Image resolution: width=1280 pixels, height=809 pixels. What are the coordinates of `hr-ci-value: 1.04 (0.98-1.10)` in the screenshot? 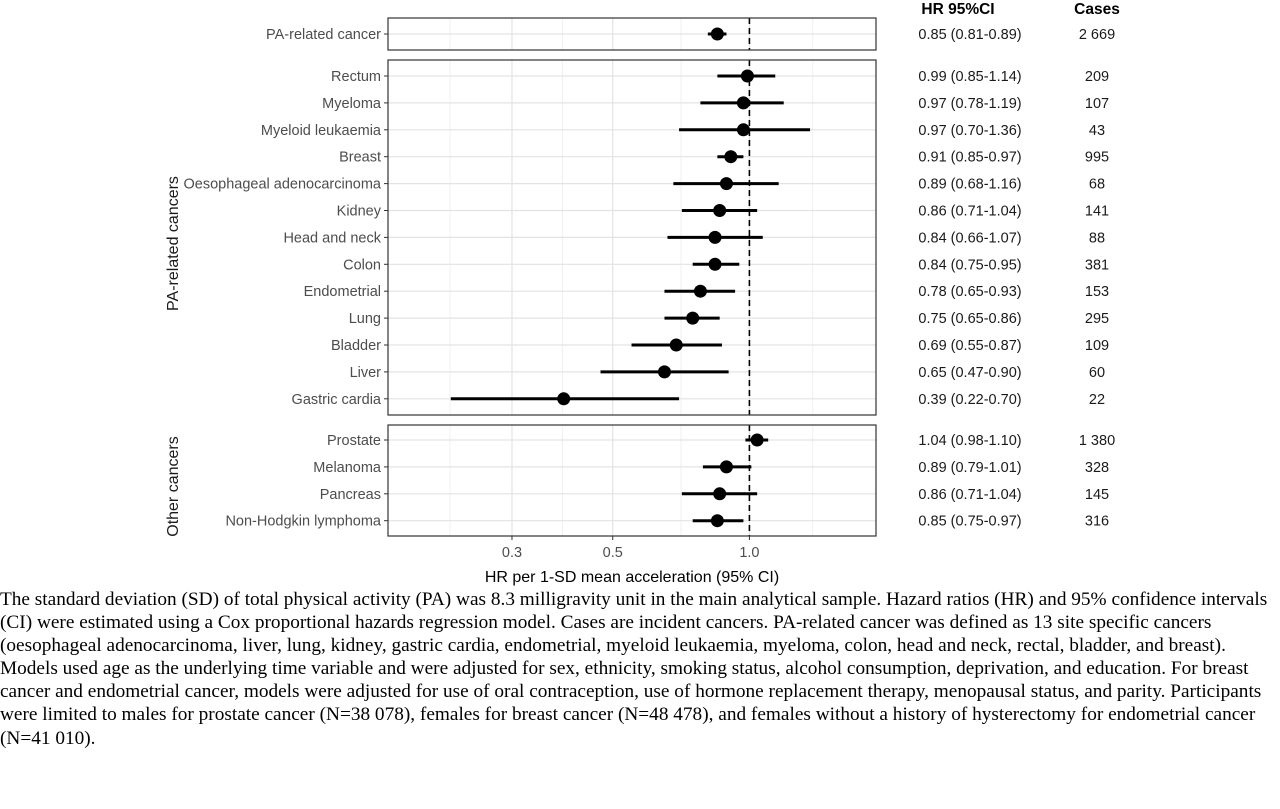 It's located at (969, 441).